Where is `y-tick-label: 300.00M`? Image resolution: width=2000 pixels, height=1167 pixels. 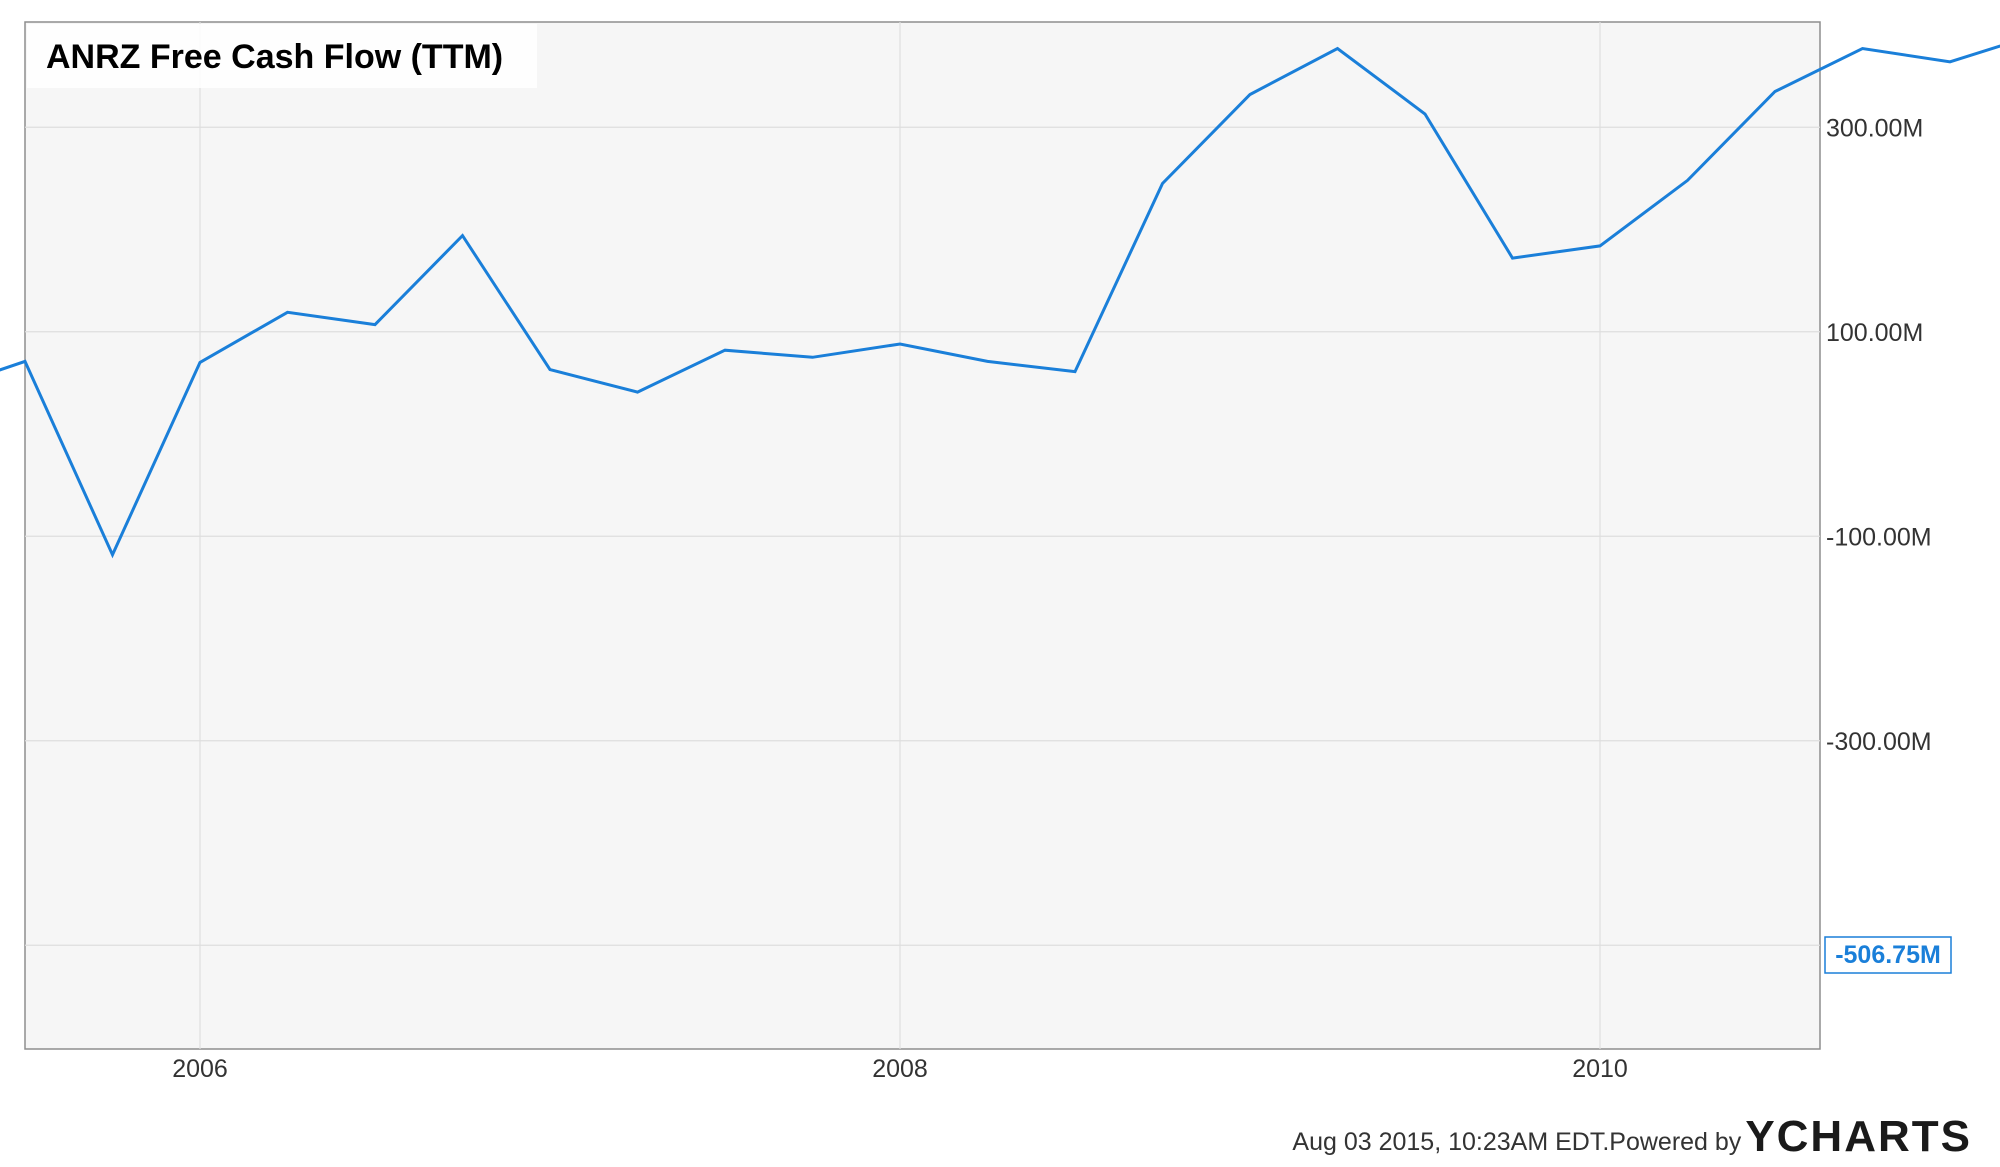
y-tick-label: 300.00M is located at coordinates (1874, 128).